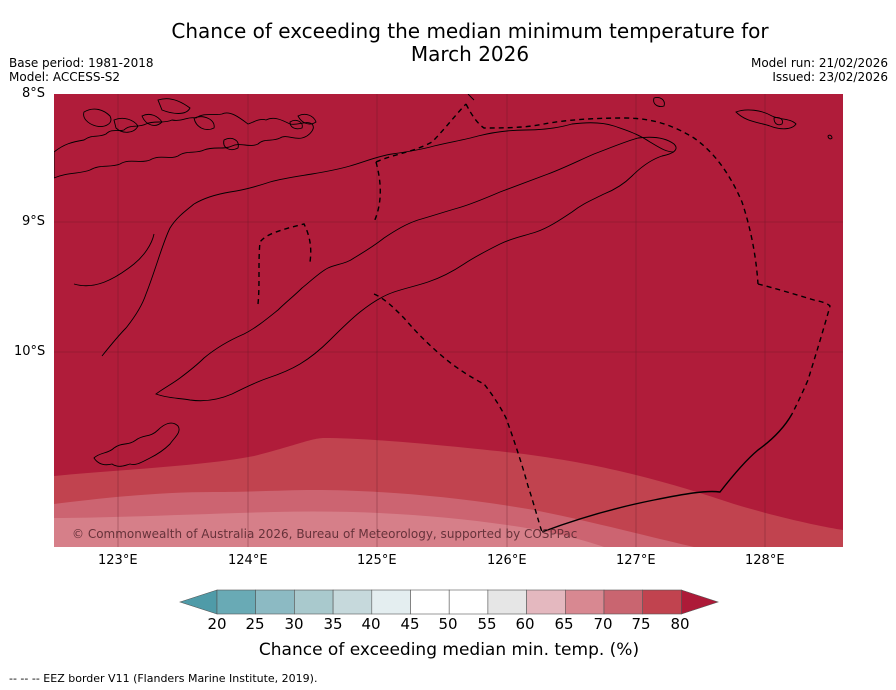  Describe the element at coordinates (34, 221) in the screenshot. I see `lat-label-9s: 9°S` at that location.